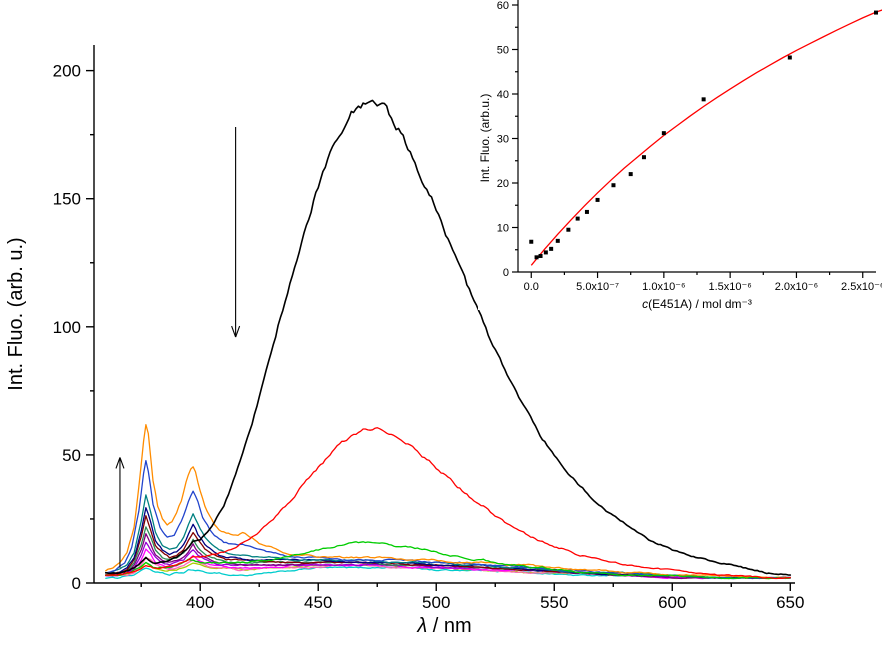  What do you see at coordinates (861, 287) in the screenshot?
I see `inset-x-tick-label: 2.5x10⁻⁶` at bounding box center [861, 287].